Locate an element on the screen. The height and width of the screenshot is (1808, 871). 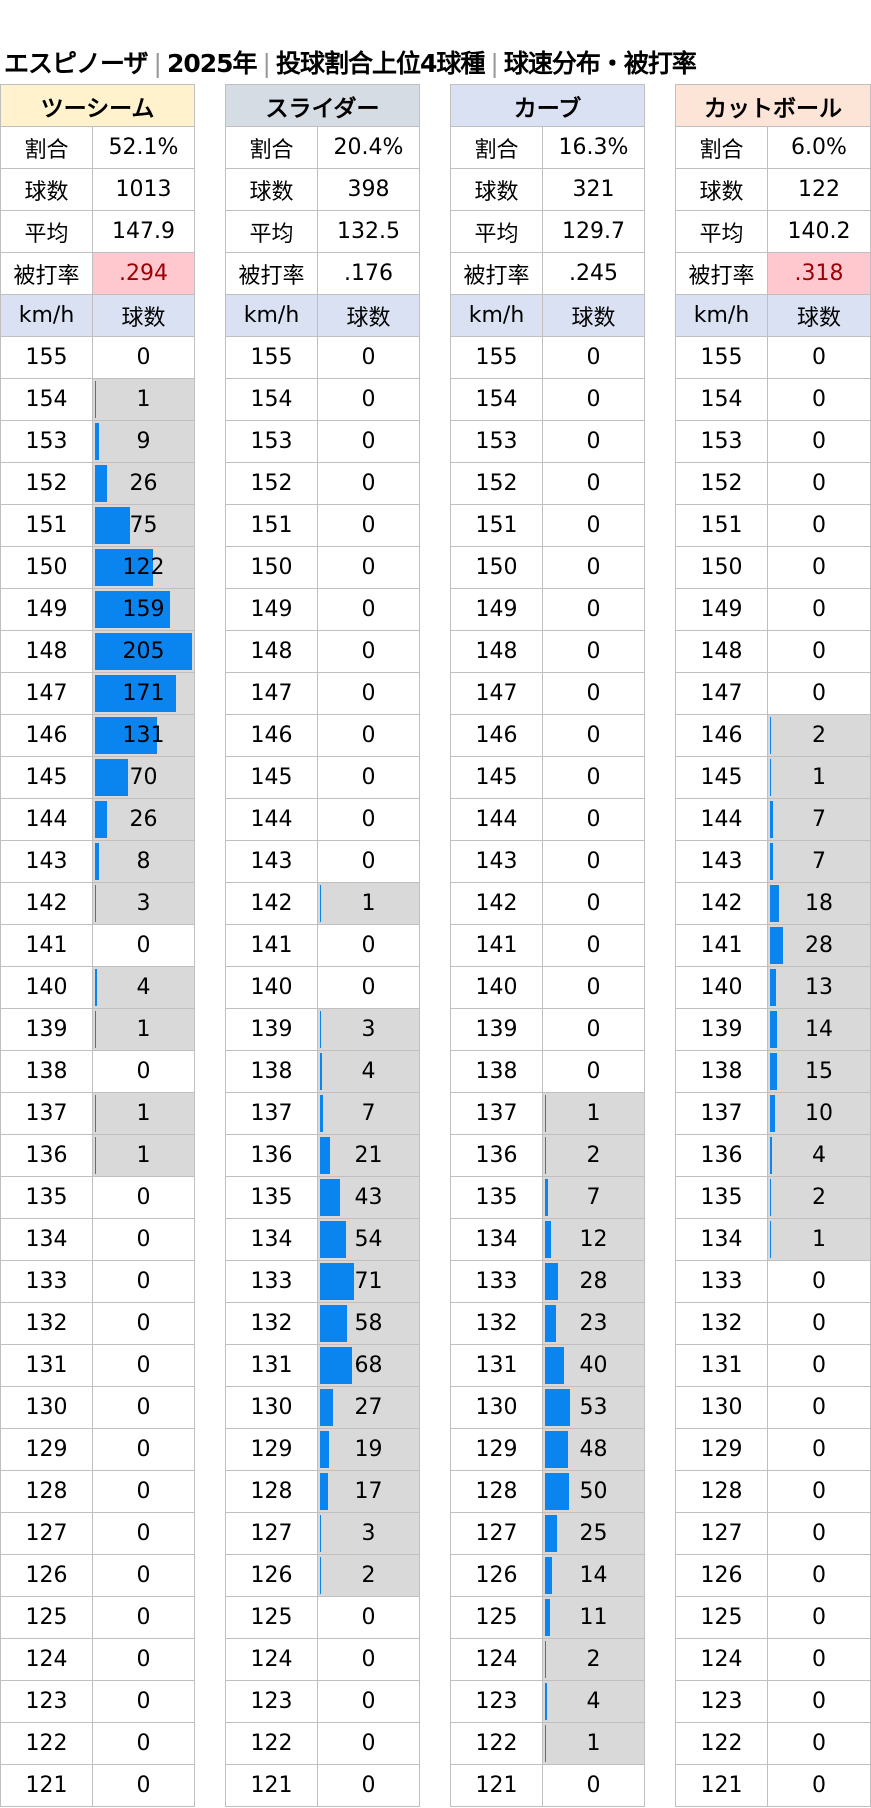
stat-row-count: 球数 321 is located at coordinates (547, 190).